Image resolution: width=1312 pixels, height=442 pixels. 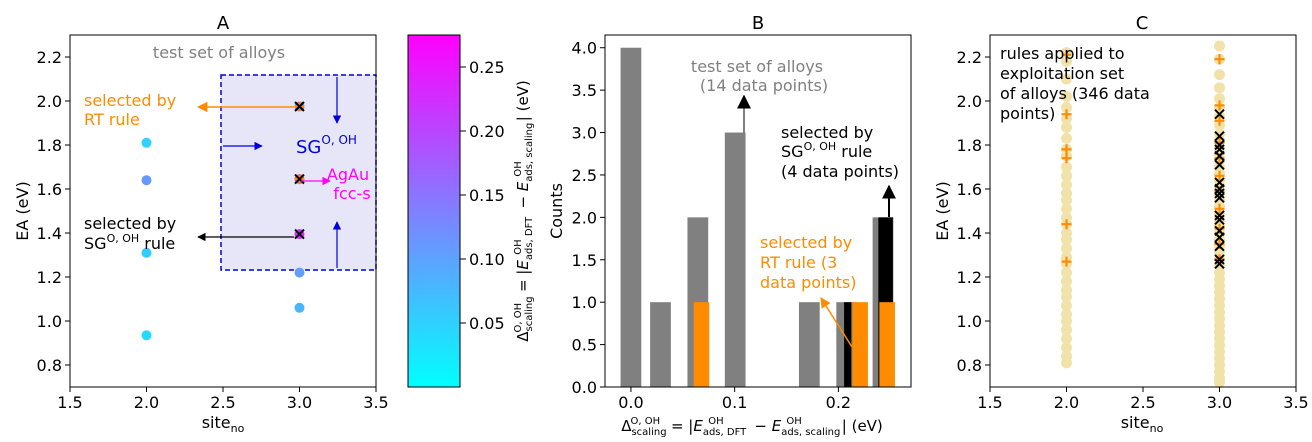 I want to click on panel-c-label-4: points), so click(x=1027, y=113).